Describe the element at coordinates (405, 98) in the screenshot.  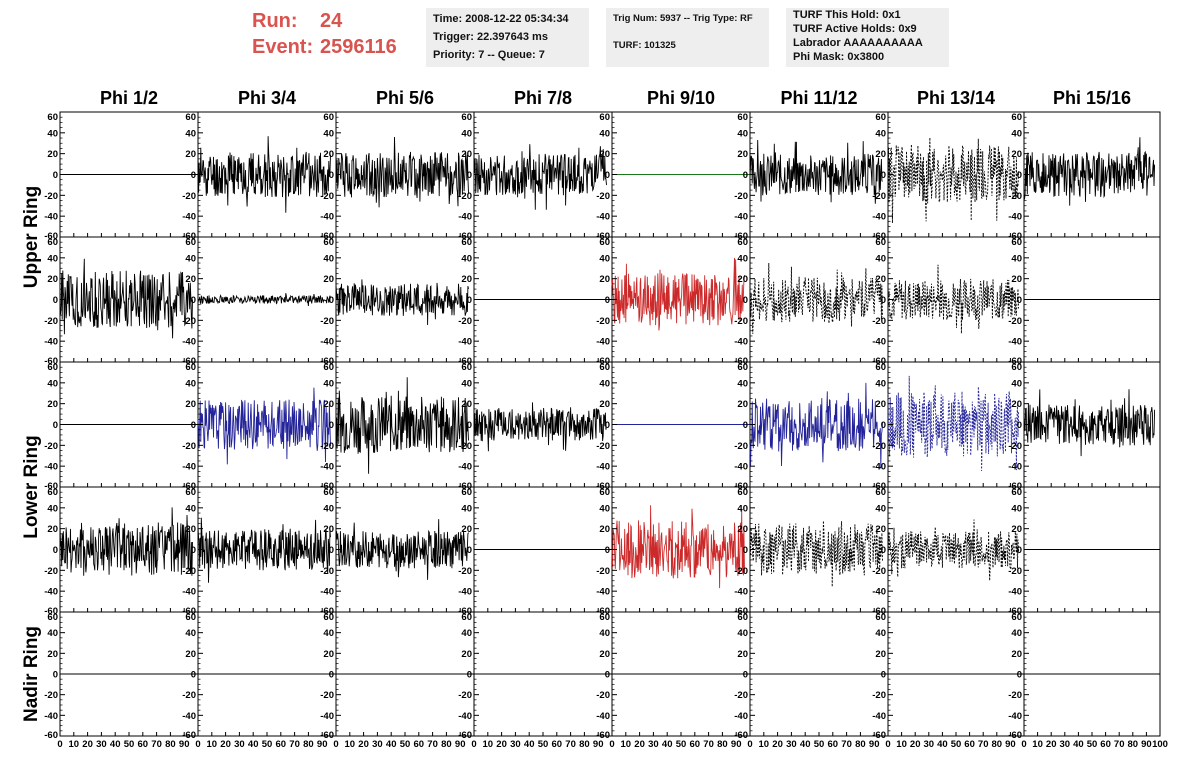
I see `column-title: Phi 5/6` at that location.